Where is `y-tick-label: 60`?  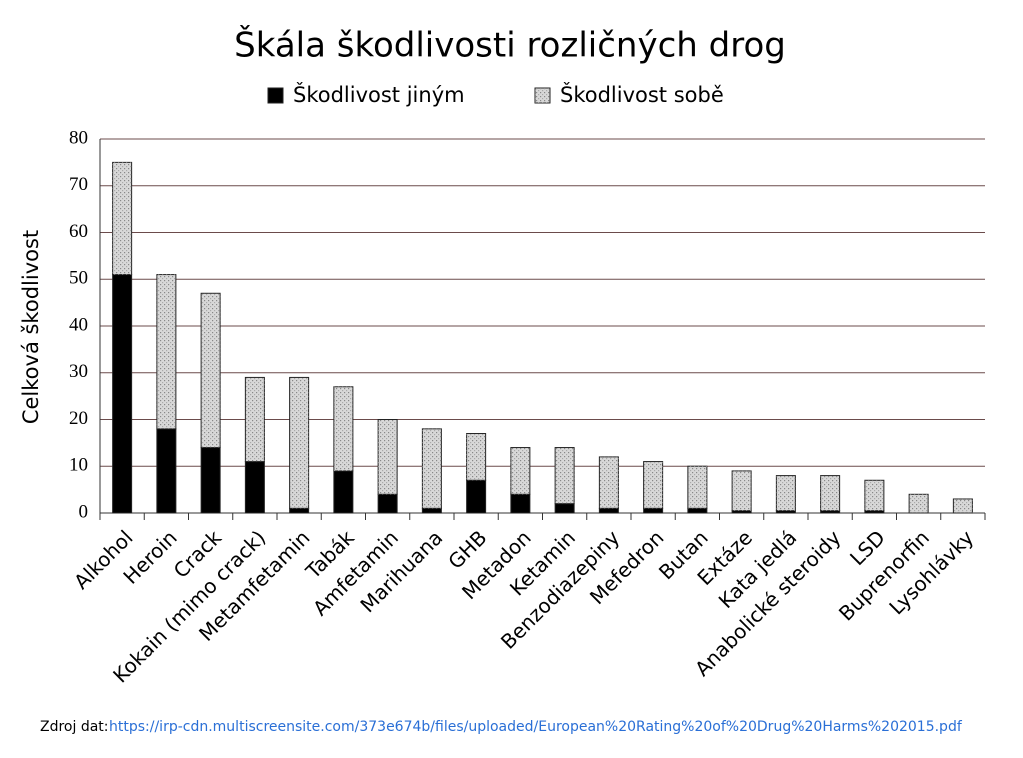 y-tick-label: 60 is located at coordinates (78, 231).